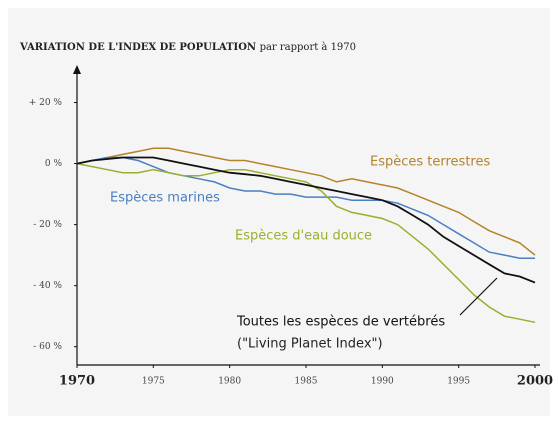  Describe the element at coordinates (382, 382) in the screenshot. I see `x-tick-label: 1990` at that location.